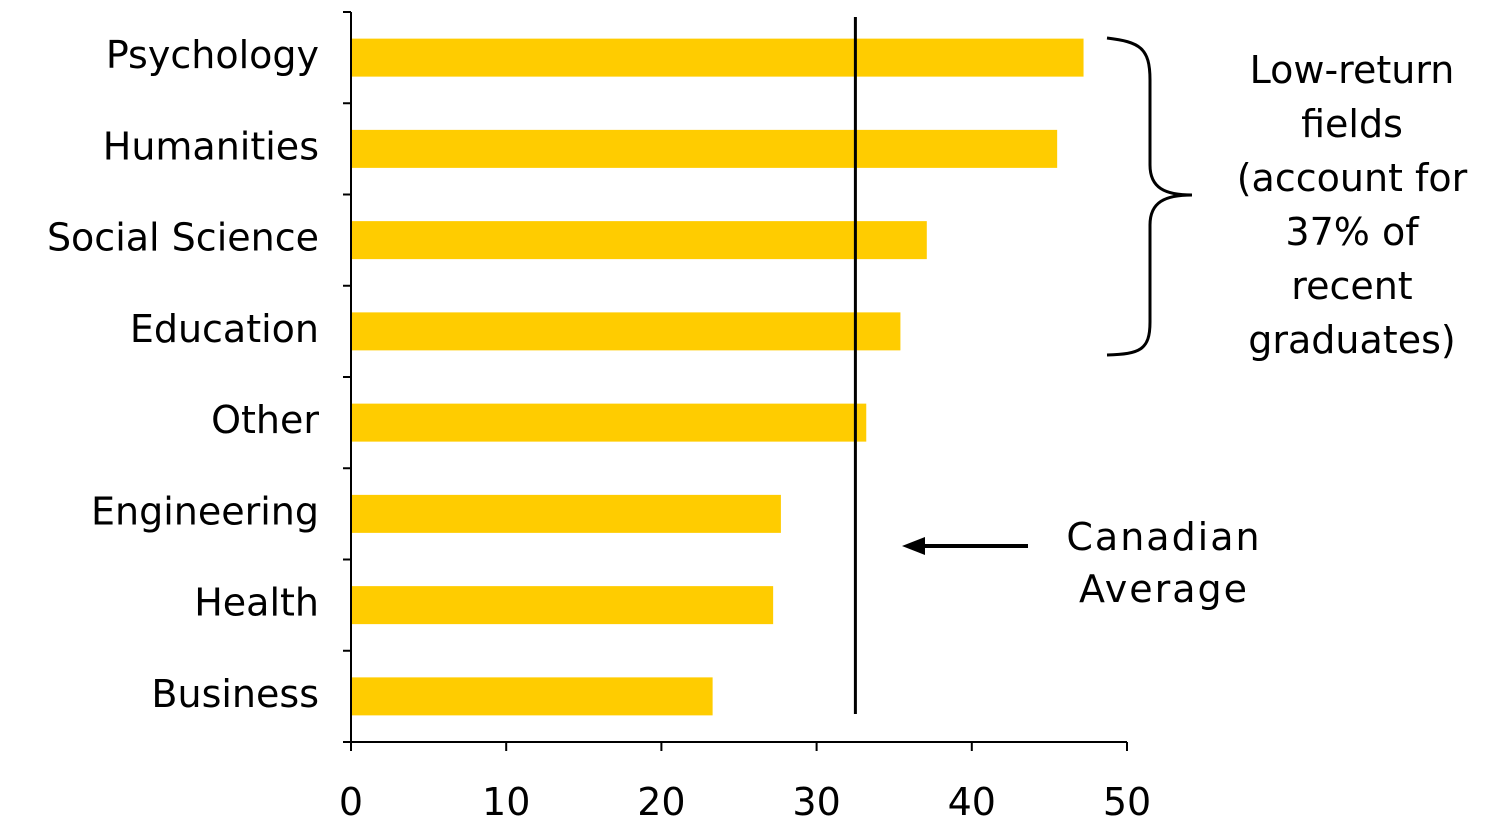  What do you see at coordinates (639, 240) in the screenshot?
I see `bar-social-science` at bounding box center [639, 240].